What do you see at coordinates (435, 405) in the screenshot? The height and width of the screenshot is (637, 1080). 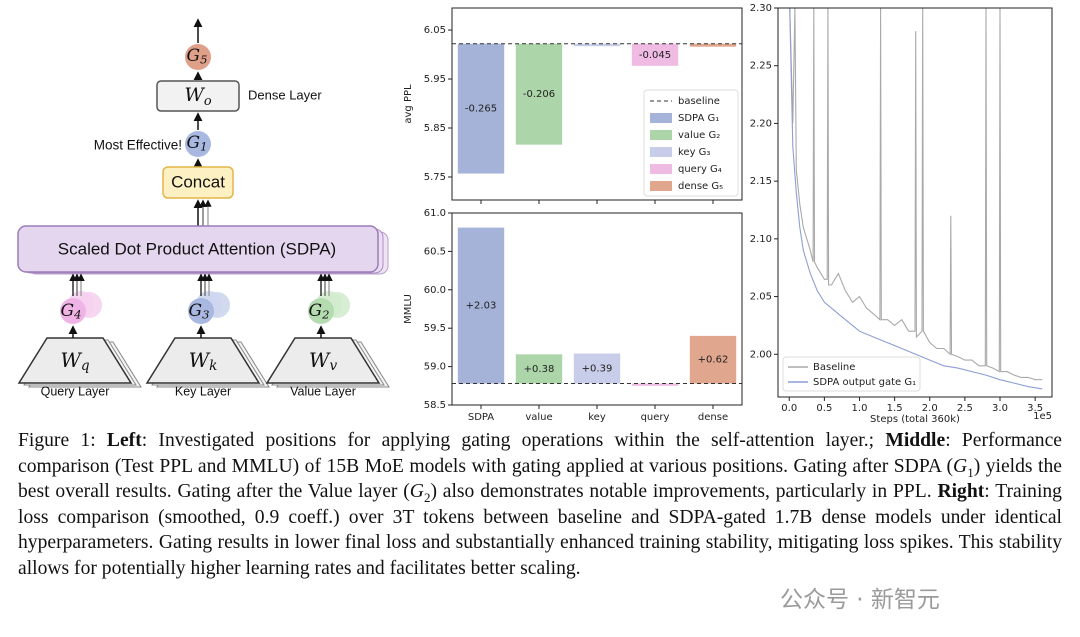 I see `y-tick-label: 58.5` at bounding box center [435, 405].